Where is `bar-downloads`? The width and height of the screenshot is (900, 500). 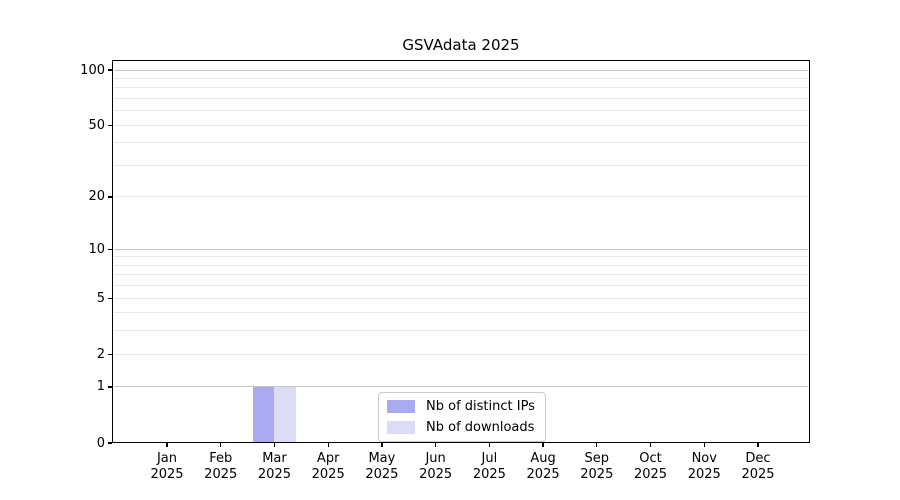 bar-downloads is located at coordinates (285, 414).